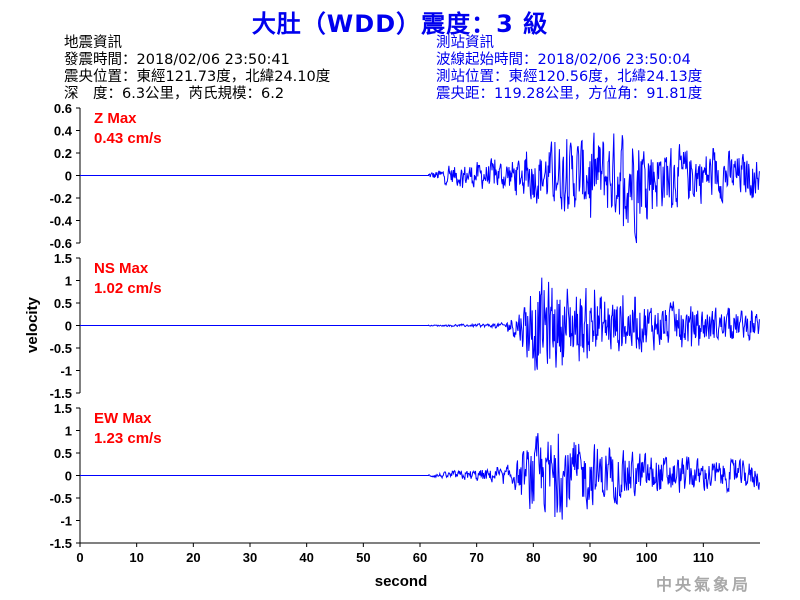 Image resolution: width=800 pixels, height=600 pixels. I want to click on station-location: 測站位置：東經120.56度，北緯24.13度, so click(569, 77).